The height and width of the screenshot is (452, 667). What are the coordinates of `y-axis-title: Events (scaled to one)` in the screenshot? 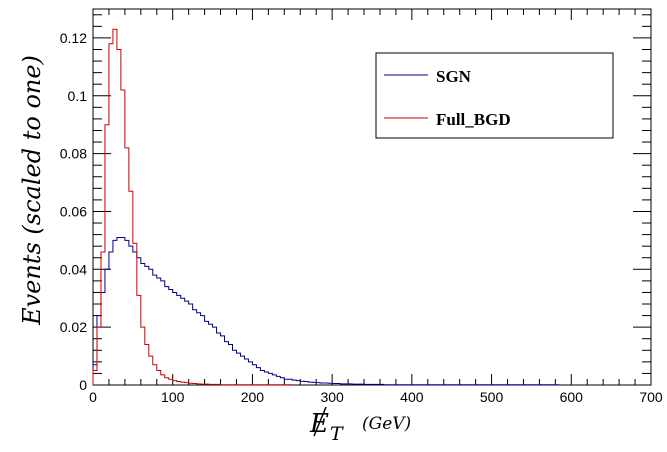 It's located at (32, 190).